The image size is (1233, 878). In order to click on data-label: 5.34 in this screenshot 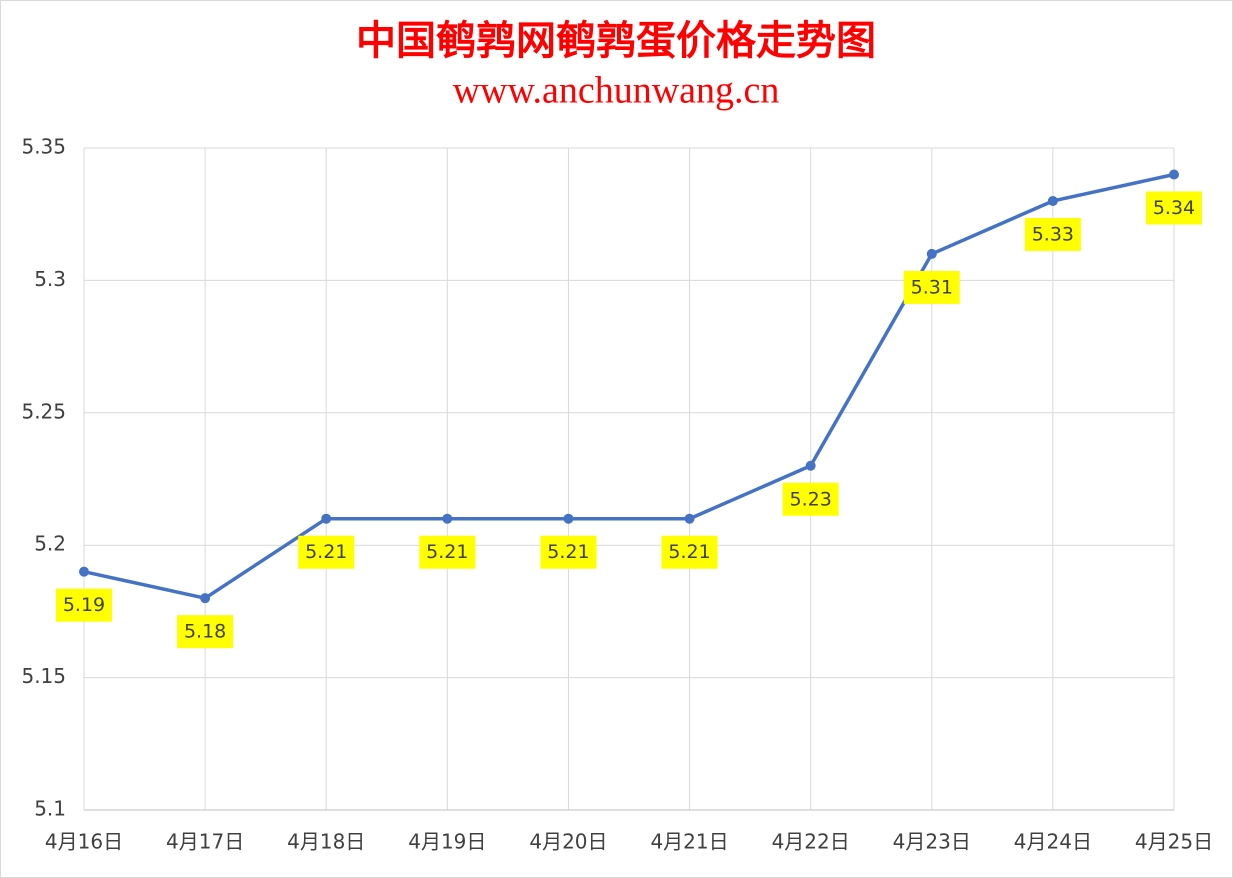, I will do `click(1174, 208)`.